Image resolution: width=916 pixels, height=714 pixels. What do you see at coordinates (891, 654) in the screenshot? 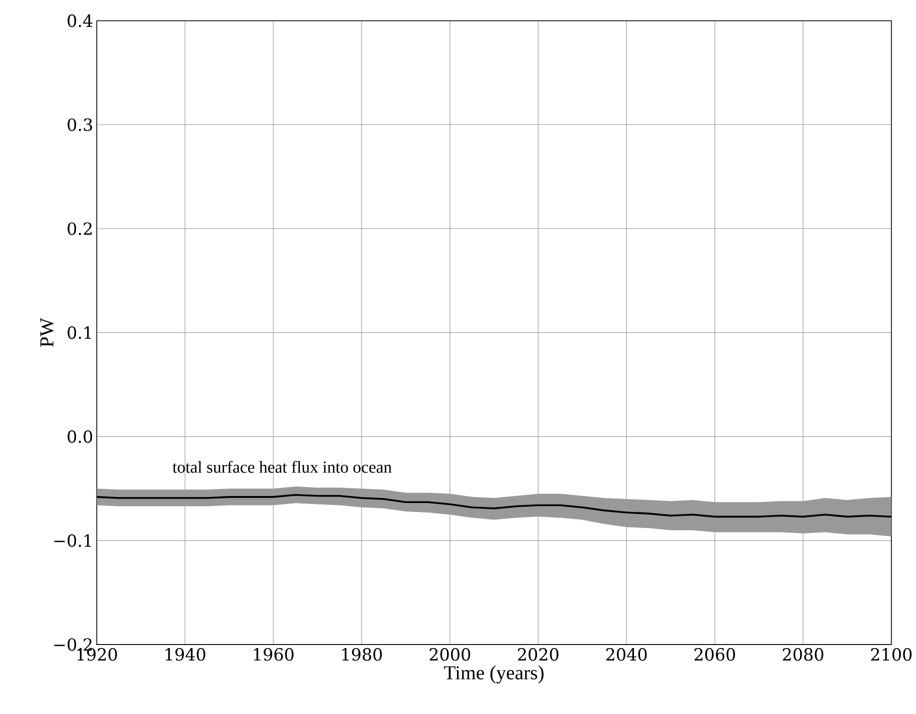
I see `x-tick-label: 2100` at bounding box center [891, 654].